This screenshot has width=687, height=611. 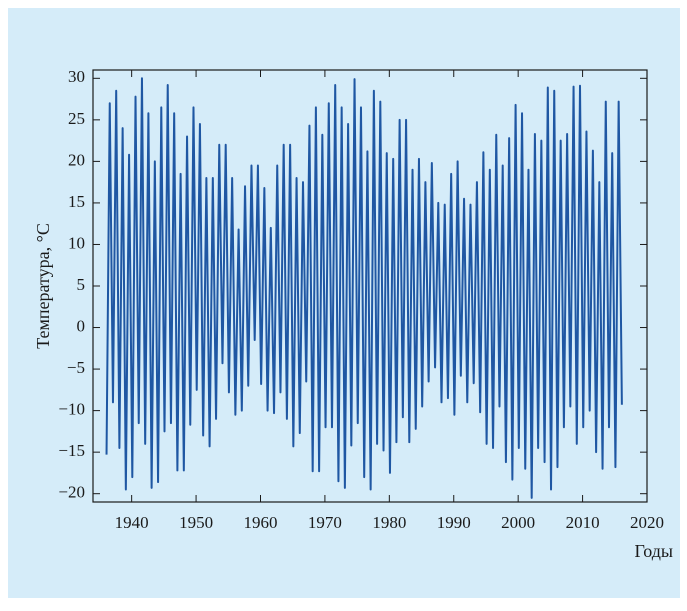 What do you see at coordinates (518, 522) in the screenshot?
I see `x-tick-label: 2000` at bounding box center [518, 522].